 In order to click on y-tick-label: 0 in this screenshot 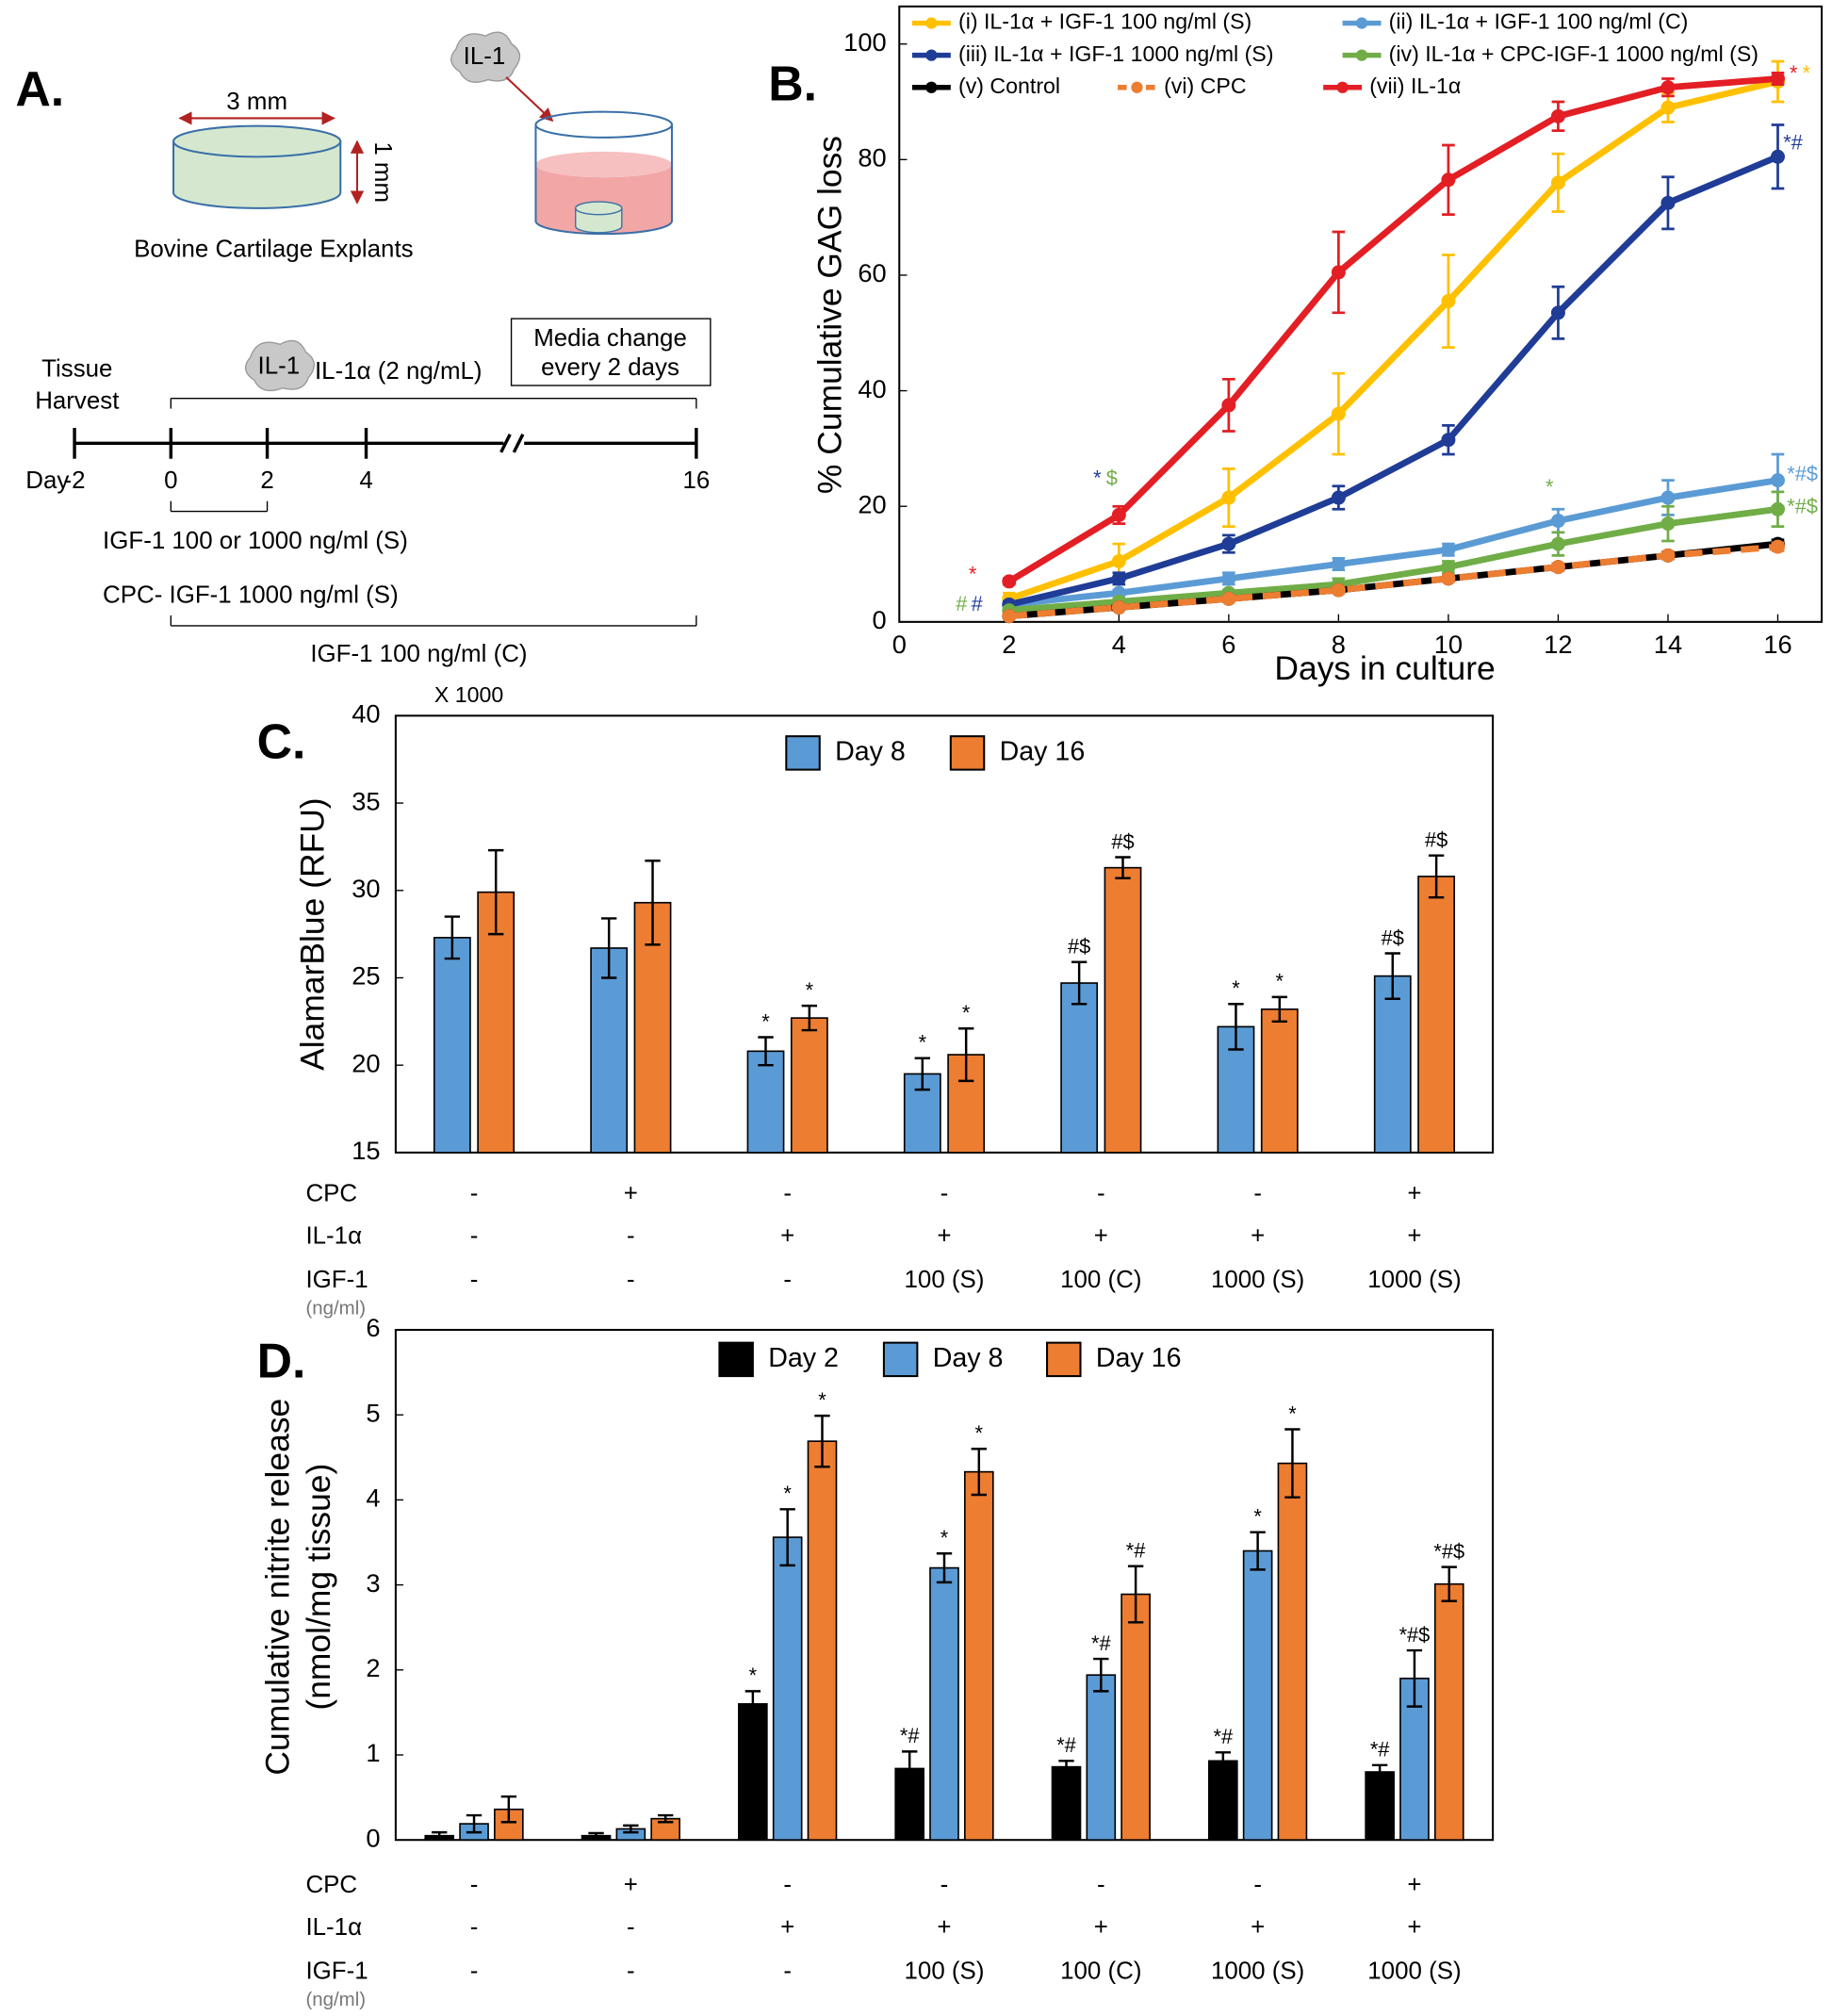, I will do `click(373, 1837)`.